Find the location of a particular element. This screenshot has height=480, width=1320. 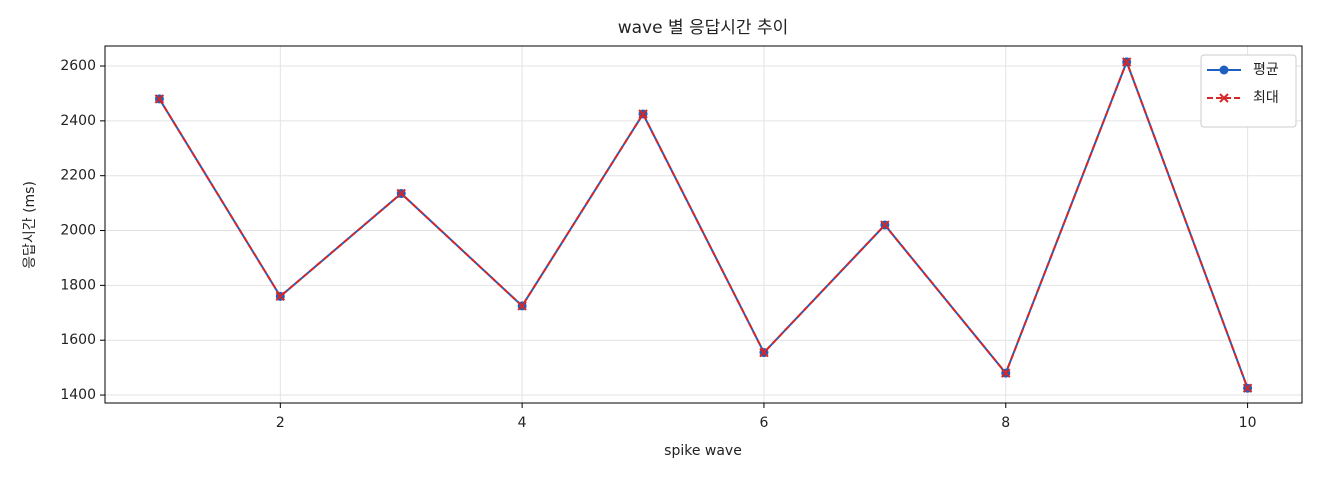

y-tick-label: 2000 is located at coordinates (78, 231).